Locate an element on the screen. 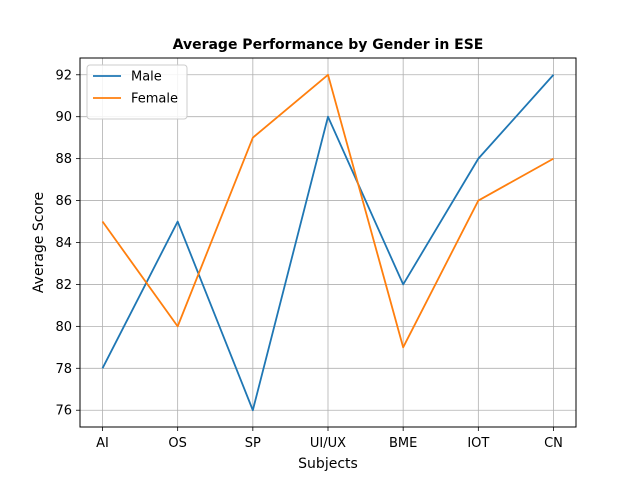 This screenshot has width=640, height=480. x-tick-label: UI/UX is located at coordinates (328, 443).